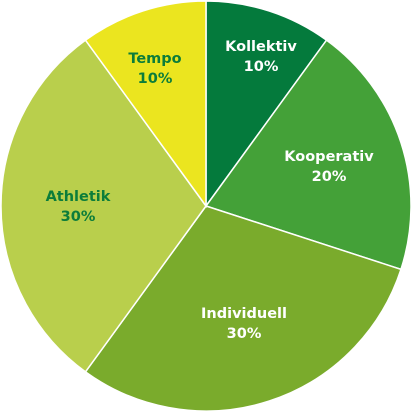 The width and height of the screenshot is (412, 411). What do you see at coordinates (329, 157) in the screenshot?
I see `slice-label-kooperativ: Kooperativ` at bounding box center [329, 157].